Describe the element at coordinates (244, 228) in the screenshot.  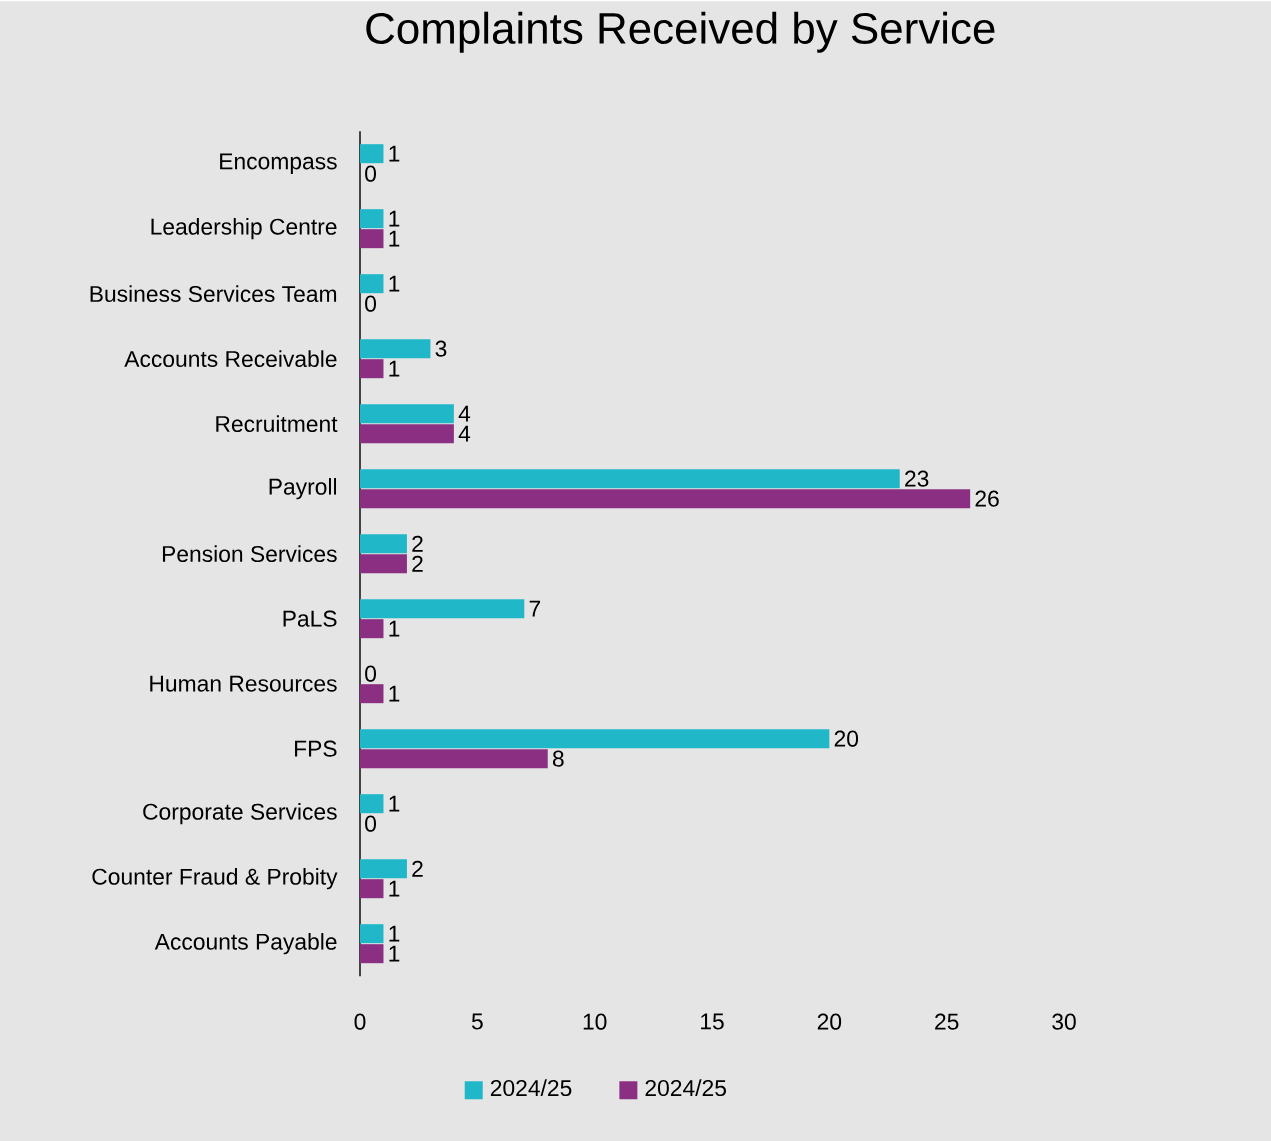
I see `y-tick-label: Leadership Centre` at that location.